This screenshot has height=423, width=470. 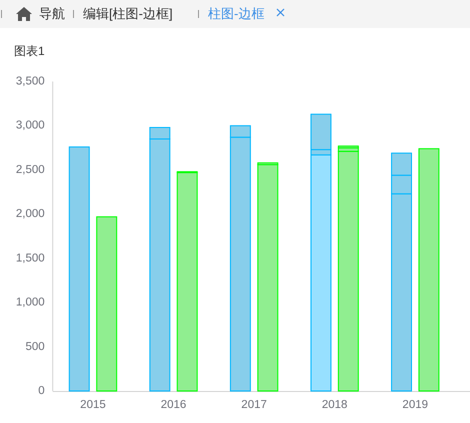 What do you see at coordinates (254, 405) in the screenshot?
I see `x-tick-label: 2017` at bounding box center [254, 405].